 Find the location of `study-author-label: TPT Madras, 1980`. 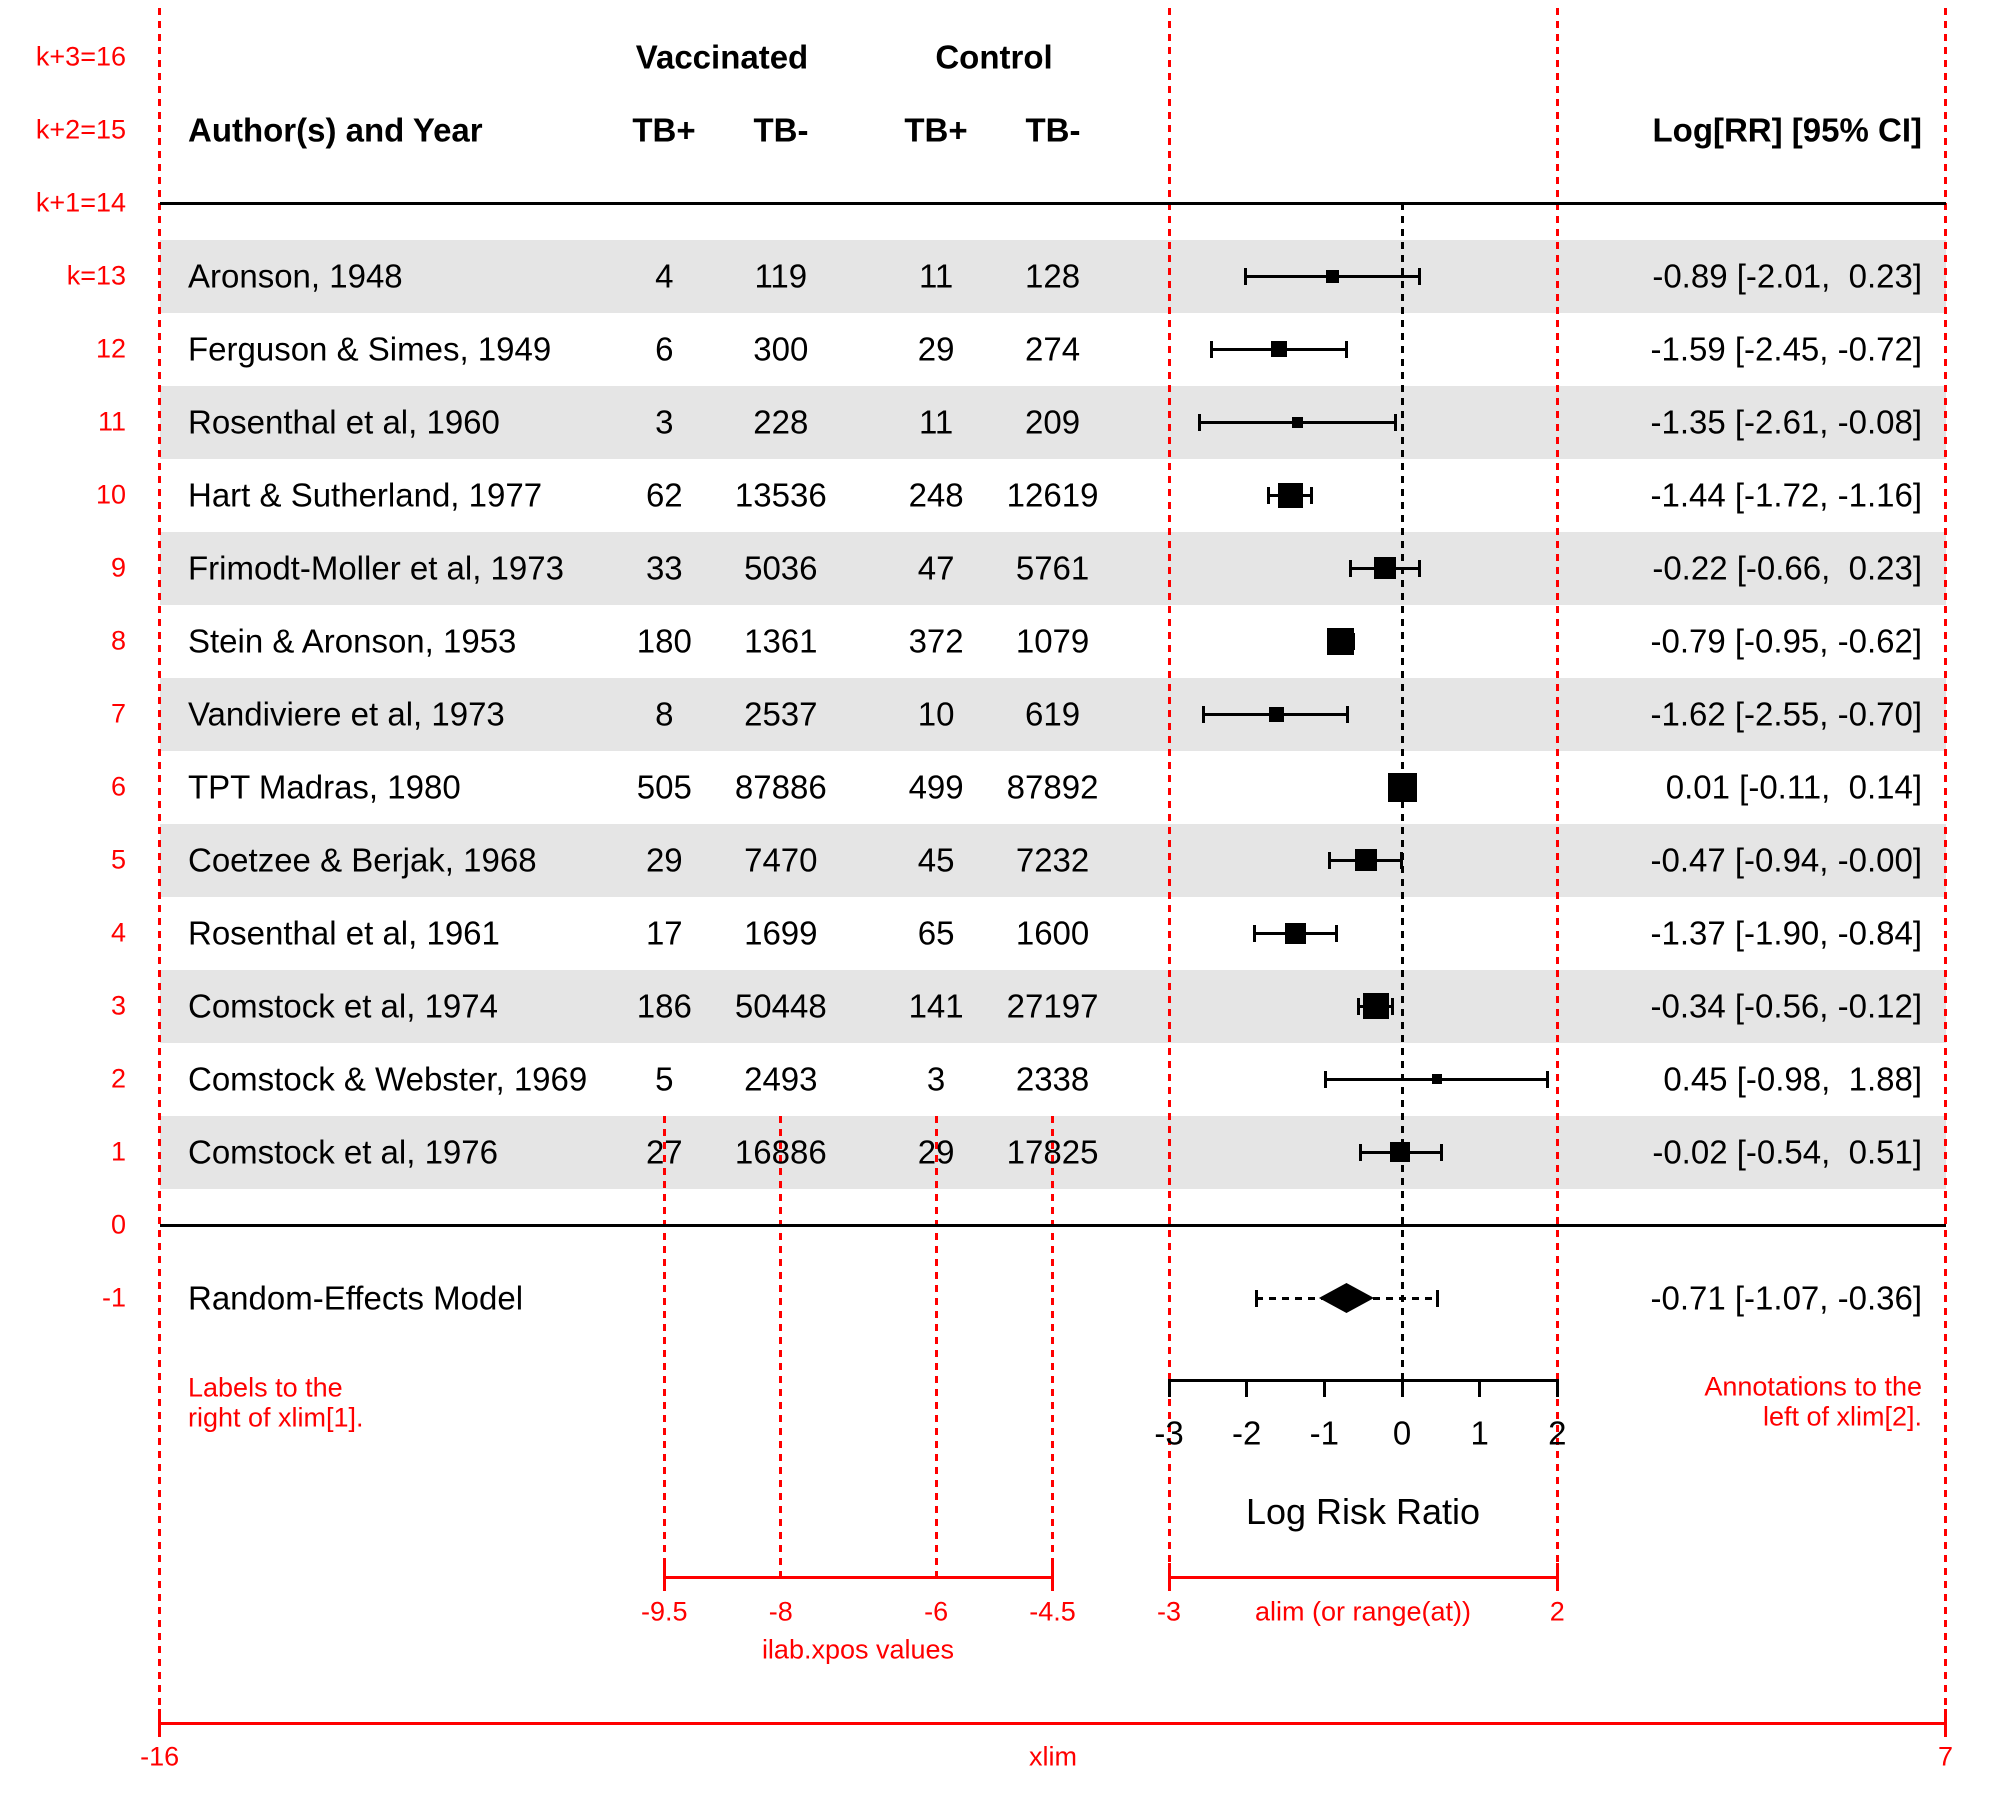

study-author-label: TPT Madras, 1980 is located at coordinates (324, 787).